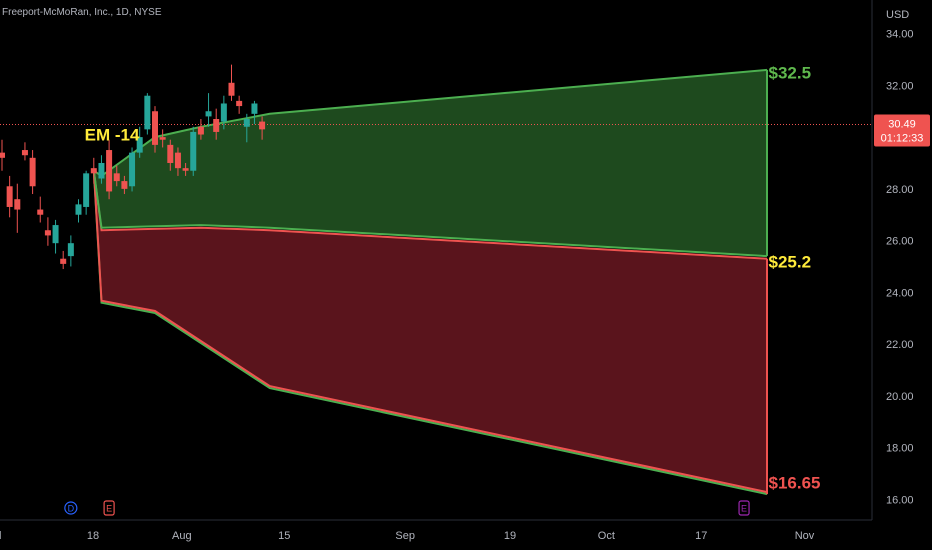  What do you see at coordinates (606, 536) in the screenshot?
I see `time-tick-label: Oct` at bounding box center [606, 536].